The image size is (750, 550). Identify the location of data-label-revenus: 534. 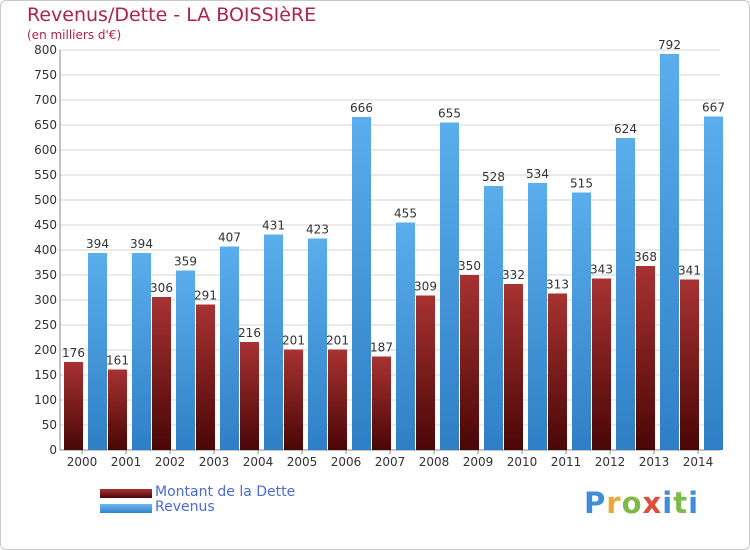
(537, 174).